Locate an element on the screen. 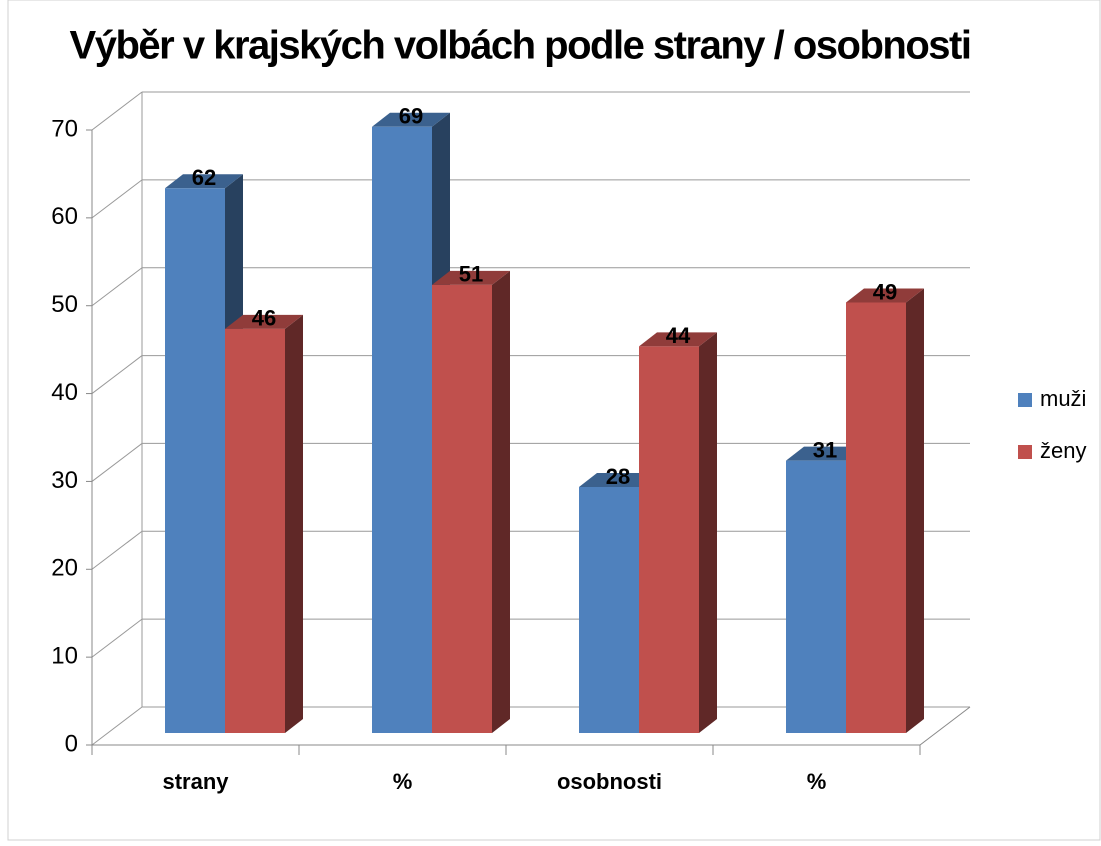  data-label: 31 is located at coordinates (825, 449).